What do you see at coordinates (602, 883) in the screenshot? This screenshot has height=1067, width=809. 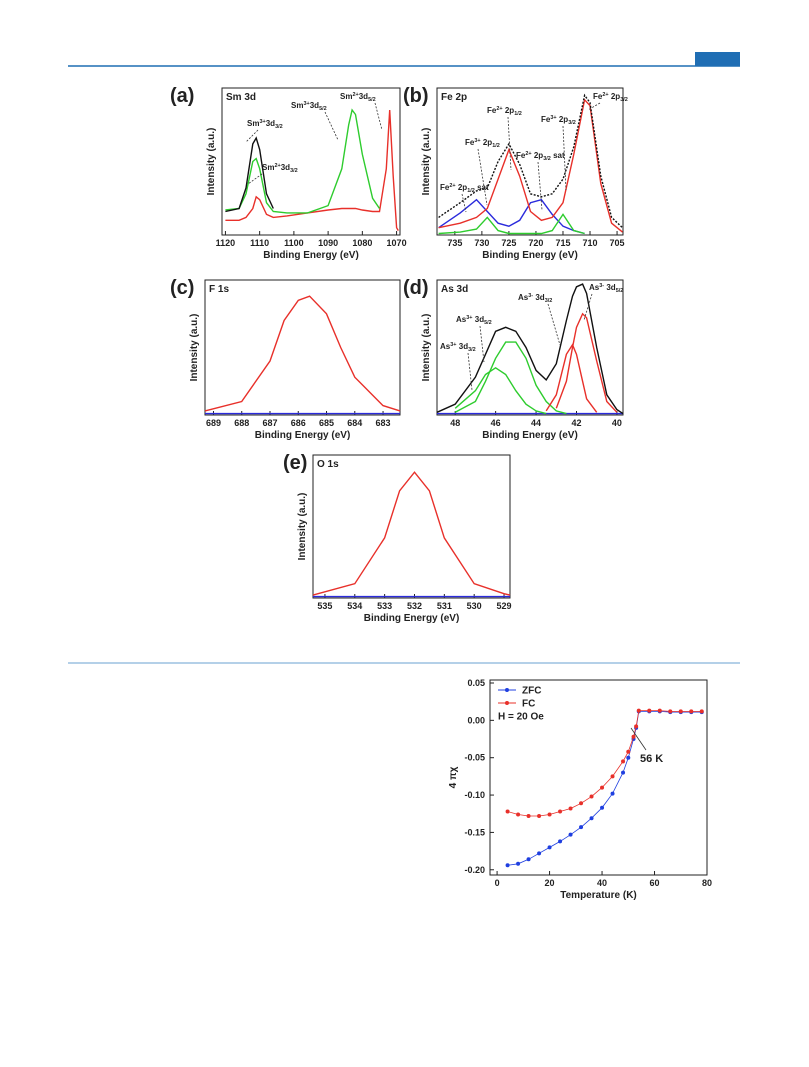 I see `x-tick-label: 40` at bounding box center [602, 883].